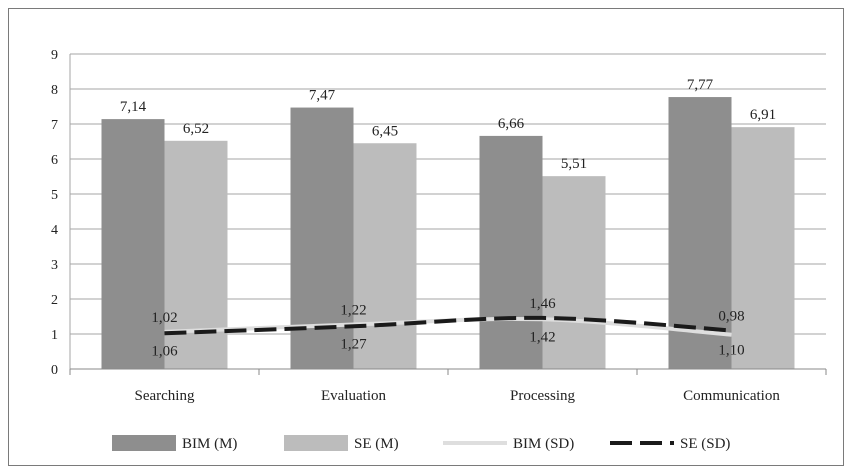  I want to click on y-tick-label-6: 6, so click(54, 160).